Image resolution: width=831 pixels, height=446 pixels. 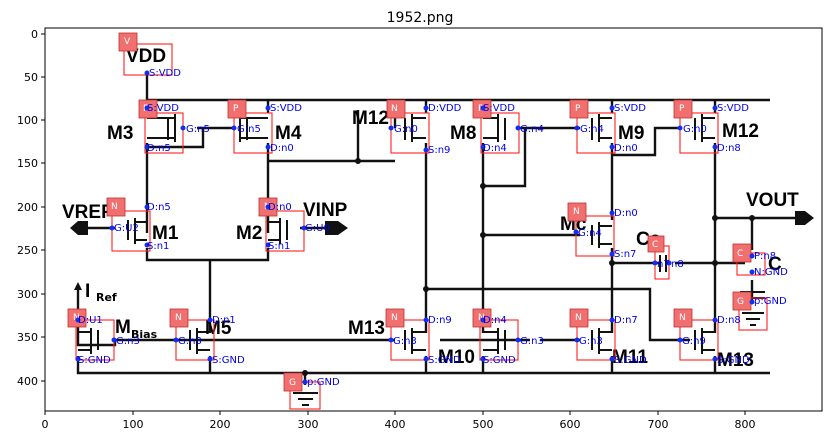 What do you see at coordinates (370, 118) in the screenshot?
I see `device-label-m12a: M12` at bounding box center [370, 118].